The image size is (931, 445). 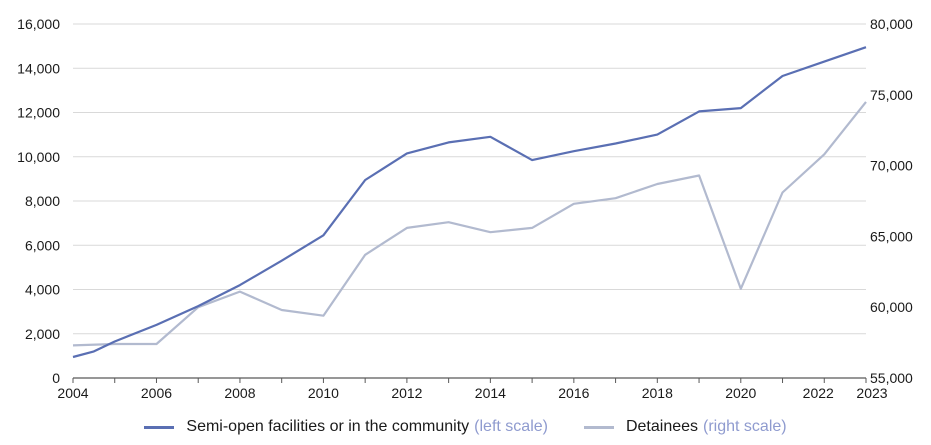 What do you see at coordinates (38, 68) in the screenshot?
I see `left-axis-tick-label: 14,000` at bounding box center [38, 68].